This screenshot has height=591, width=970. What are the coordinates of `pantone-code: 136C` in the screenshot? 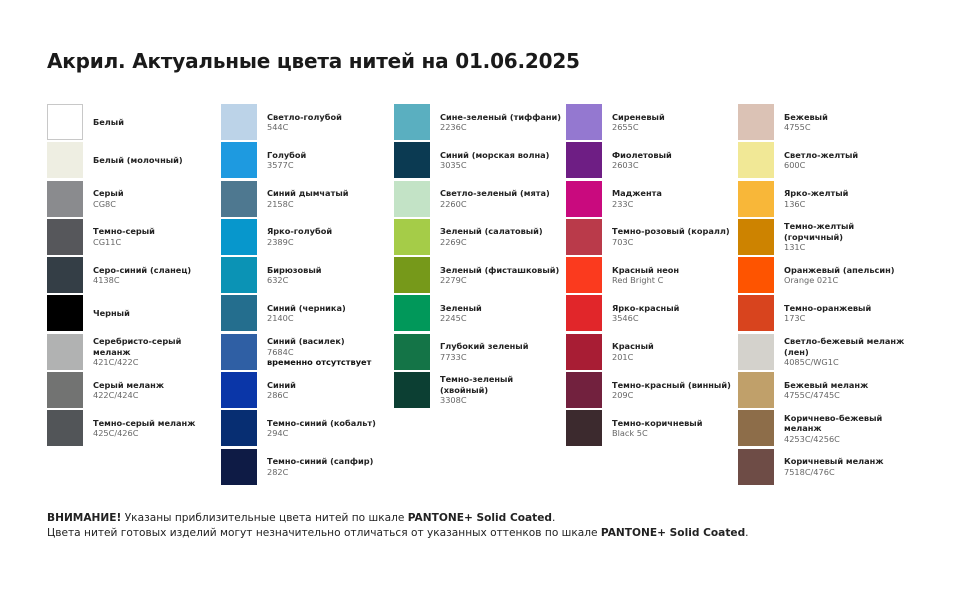 It's located at (795, 203).